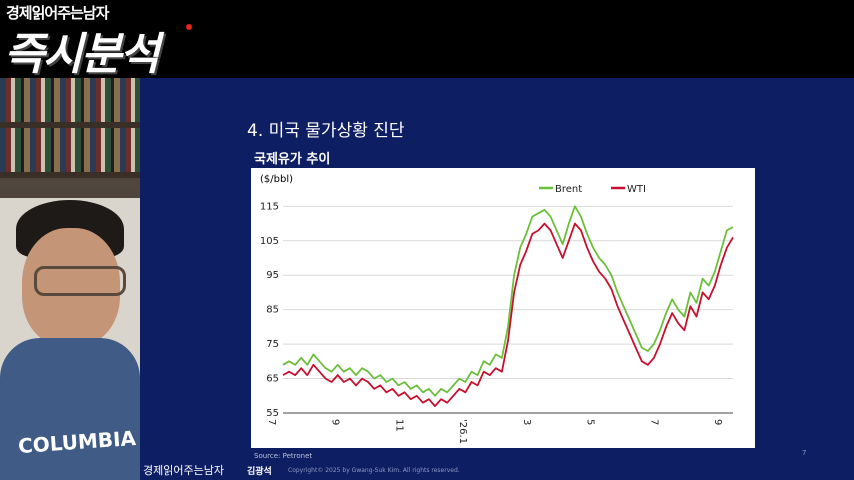 This screenshot has width=854, height=480. I want to click on brand-title: 즉시분석, so click(82, 54).